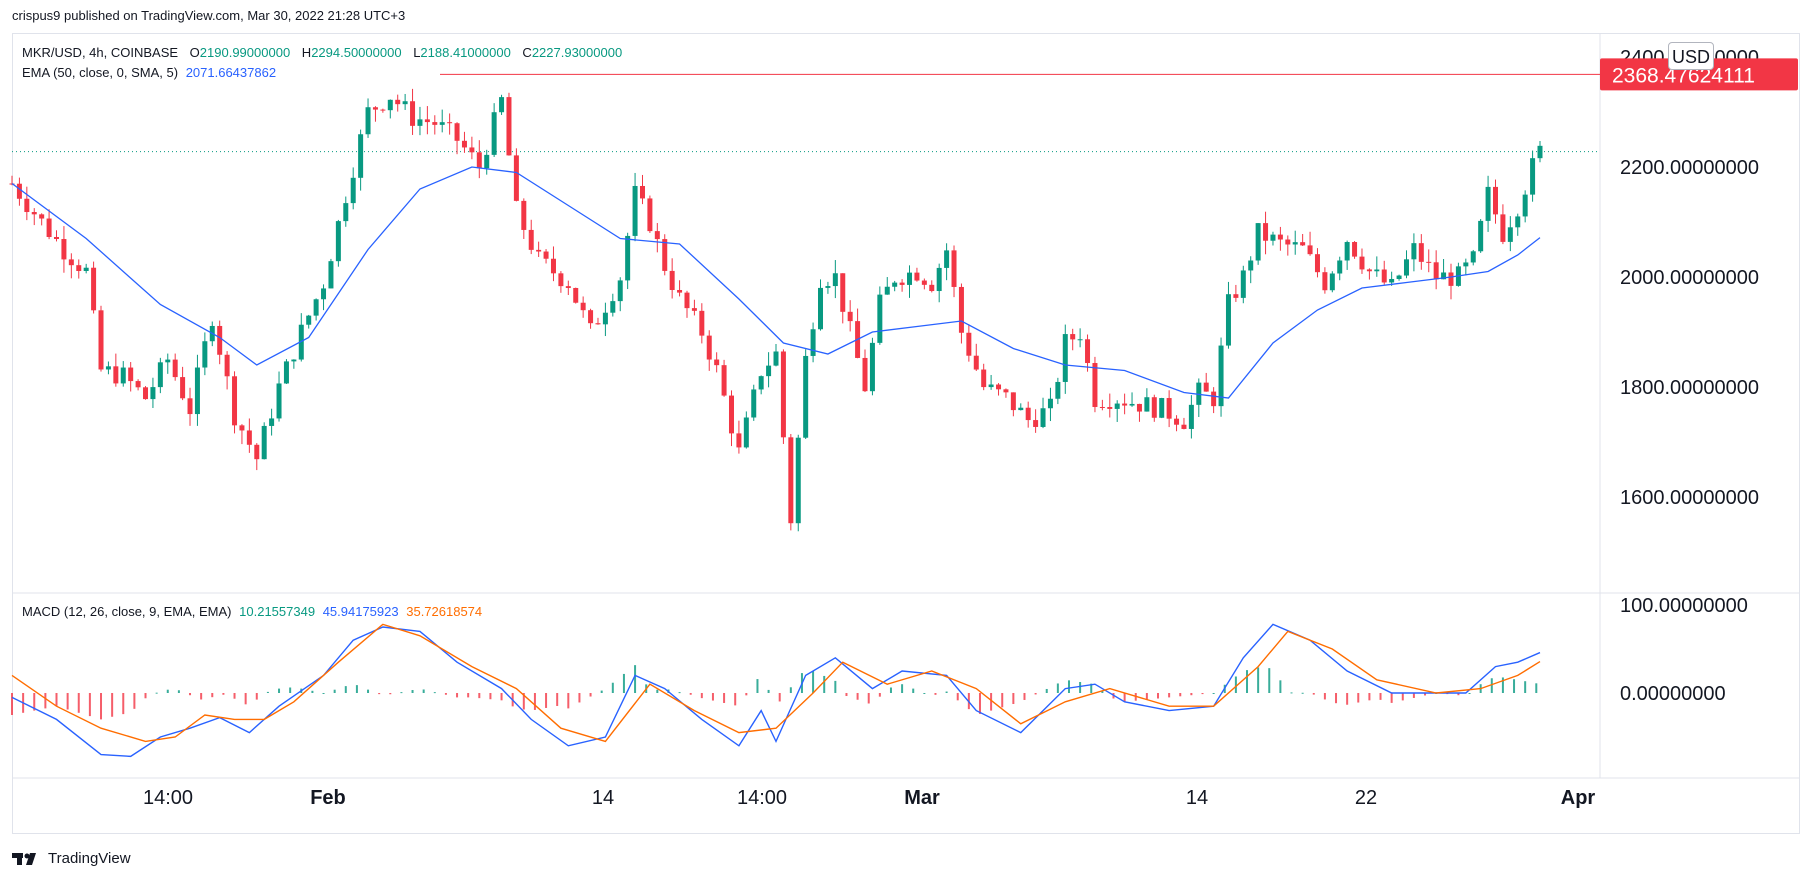 The image size is (1813, 879). I want to click on time-tick-label: 14, so click(1197, 798).